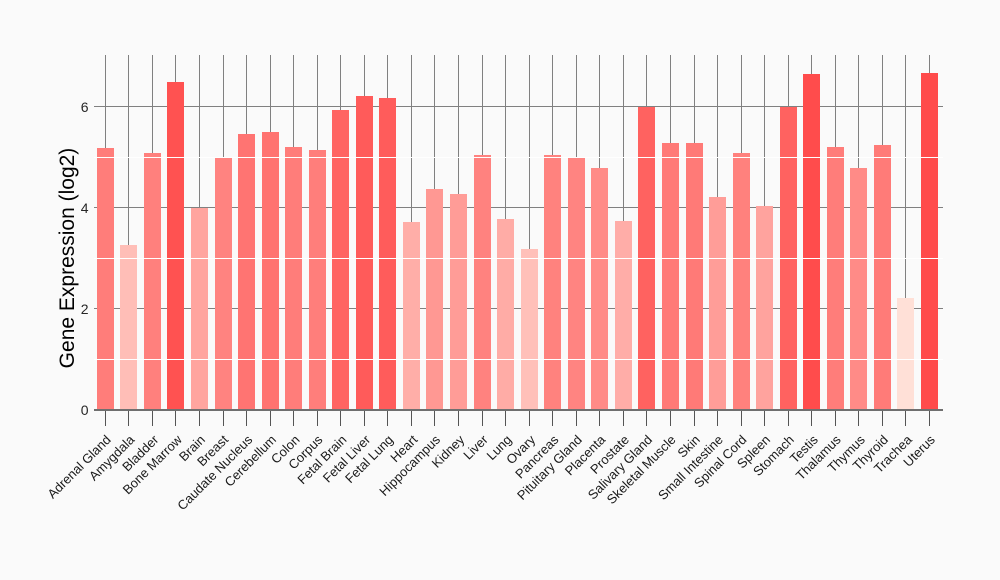  What do you see at coordinates (518, 410) in the screenshot?
I see `x-axis-line` at bounding box center [518, 410].